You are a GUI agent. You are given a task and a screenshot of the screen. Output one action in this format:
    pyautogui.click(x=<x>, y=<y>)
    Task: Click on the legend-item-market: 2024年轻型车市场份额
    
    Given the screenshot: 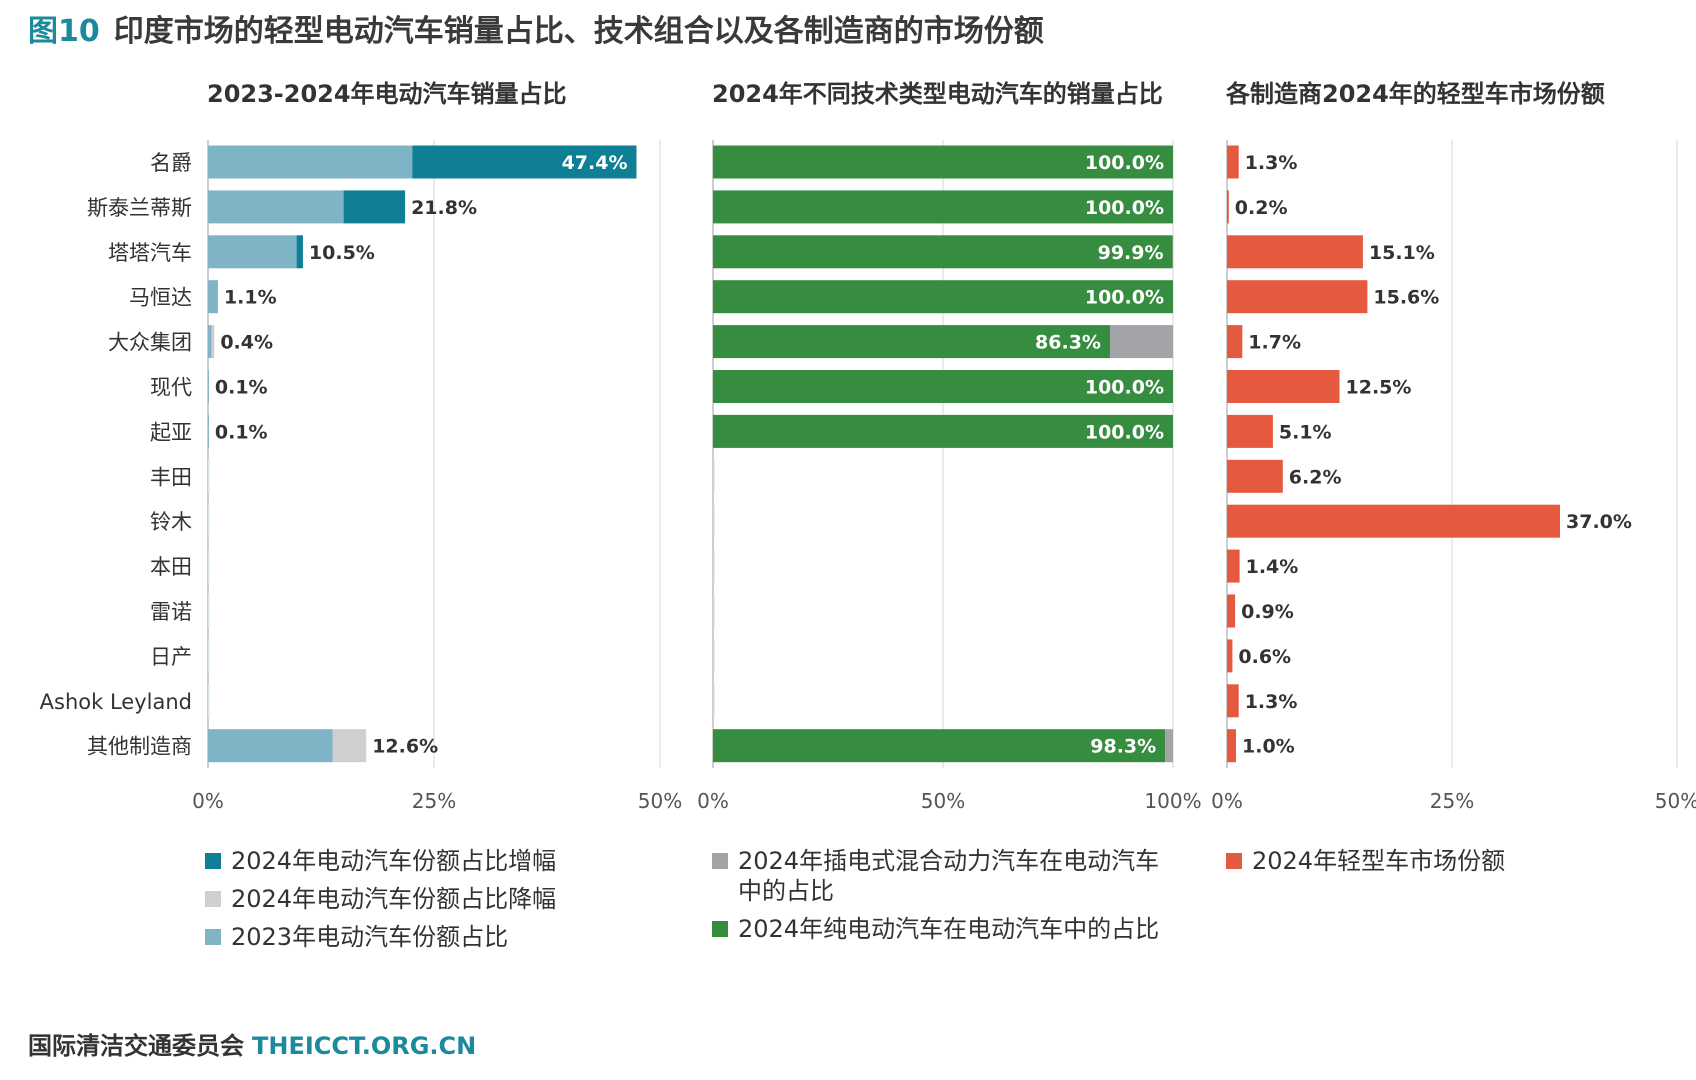 What is the action you would take?
    pyautogui.click(x=1436, y=861)
    